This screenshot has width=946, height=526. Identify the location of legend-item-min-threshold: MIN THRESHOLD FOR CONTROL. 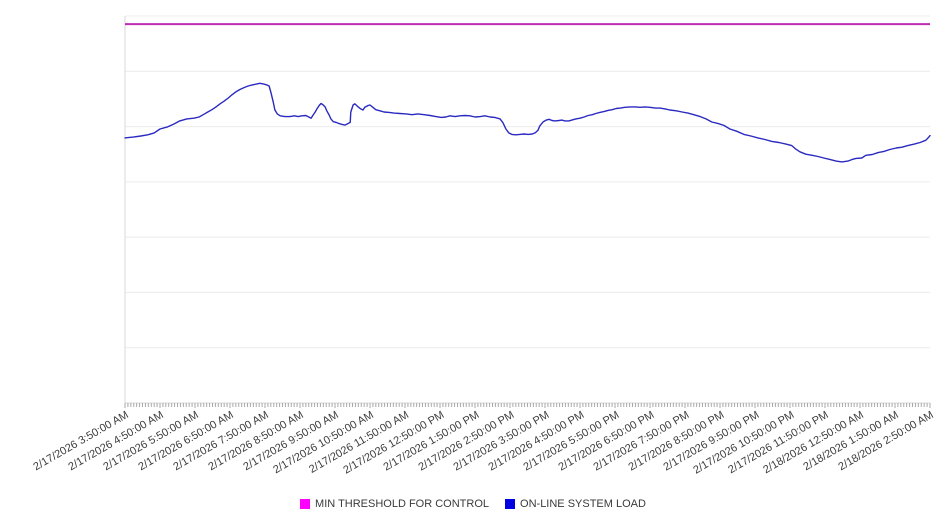
(394, 504).